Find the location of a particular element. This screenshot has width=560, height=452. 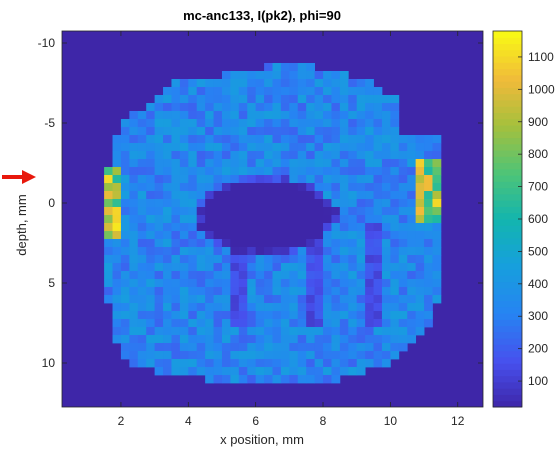

x-tick-label: 2 is located at coordinates (121, 421).